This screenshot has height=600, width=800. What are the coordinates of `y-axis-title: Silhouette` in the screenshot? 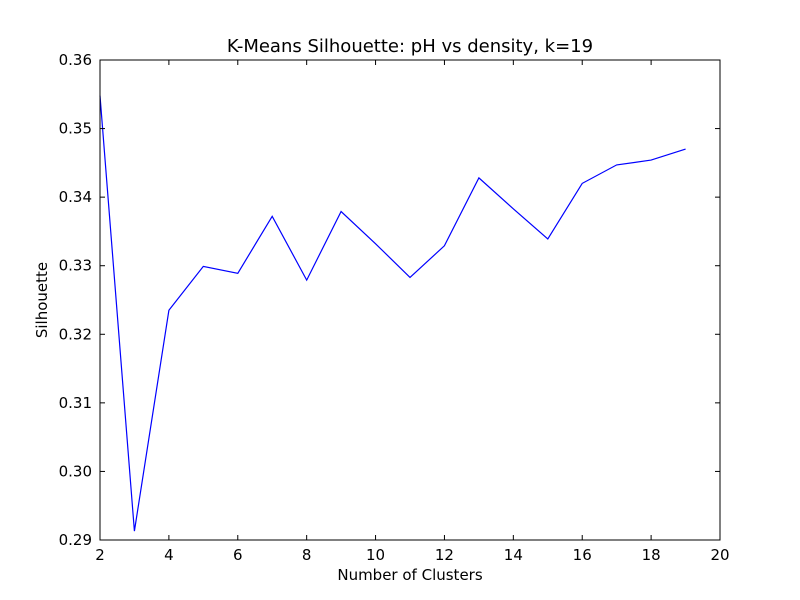 It's located at (42, 300).